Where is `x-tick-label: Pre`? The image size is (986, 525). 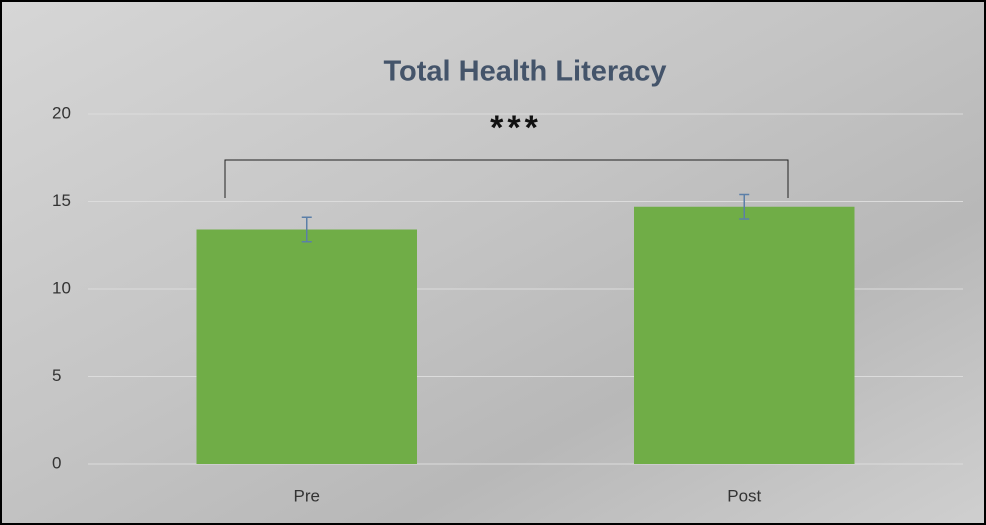 x-tick-label: Pre is located at coordinates (307, 495).